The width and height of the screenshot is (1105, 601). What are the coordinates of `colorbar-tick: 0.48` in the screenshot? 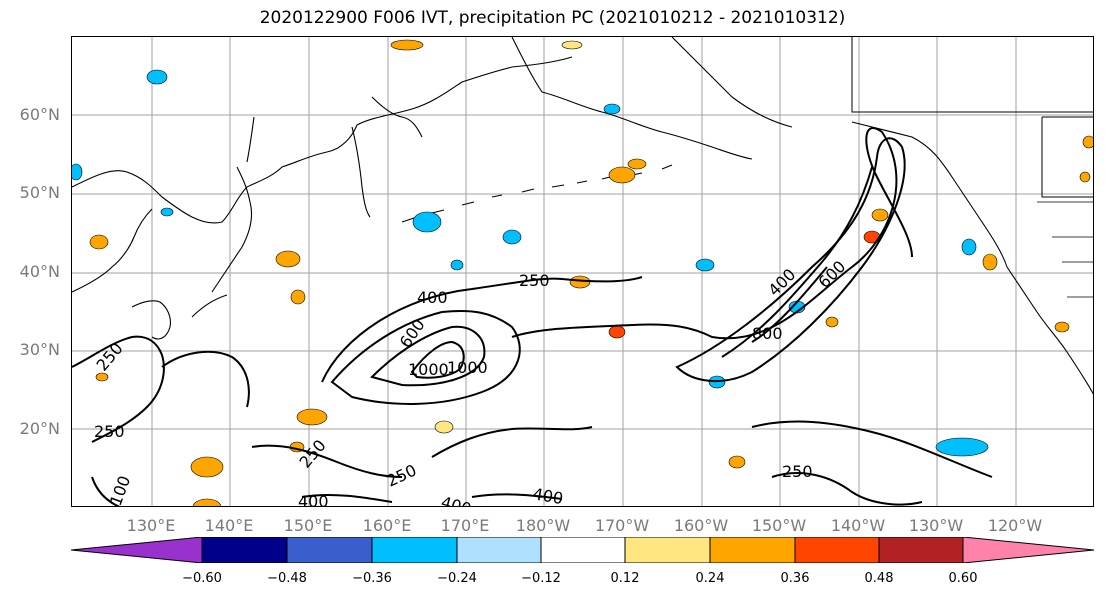 It's located at (879, 578).